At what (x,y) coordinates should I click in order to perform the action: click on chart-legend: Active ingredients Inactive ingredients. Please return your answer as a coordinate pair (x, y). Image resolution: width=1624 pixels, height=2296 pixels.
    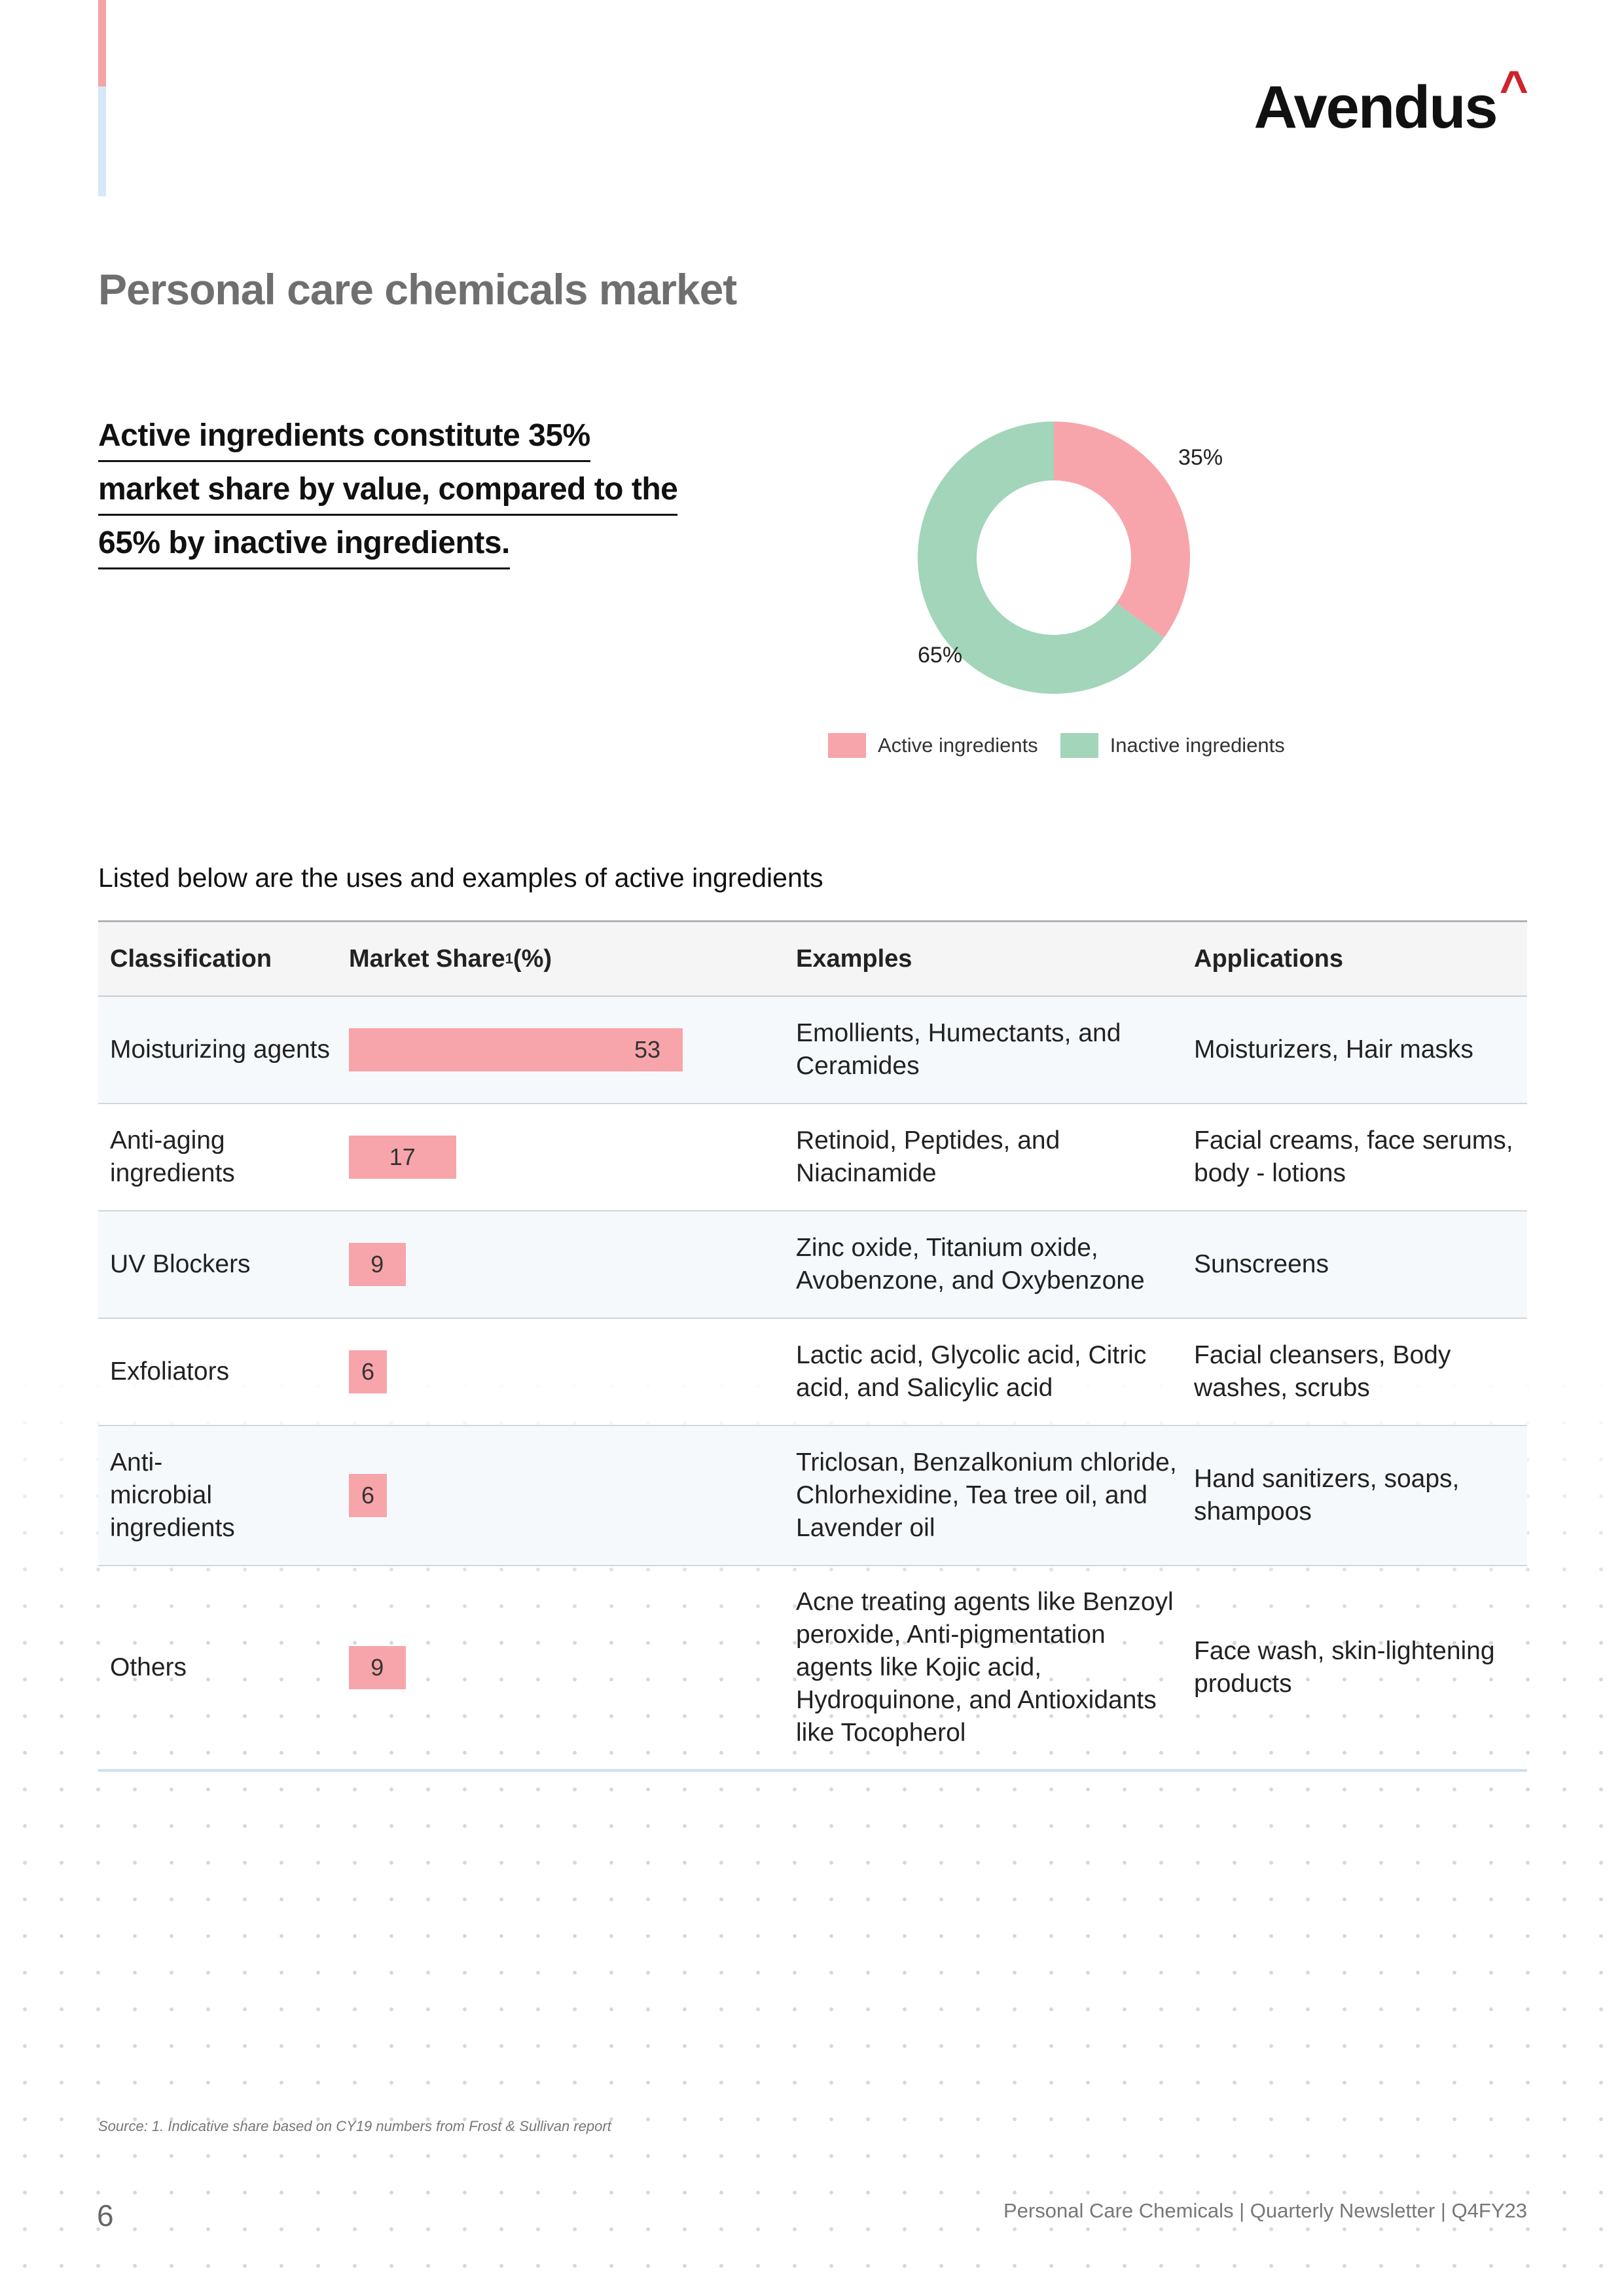
    Looking at the image, I should click on (1067, 745).